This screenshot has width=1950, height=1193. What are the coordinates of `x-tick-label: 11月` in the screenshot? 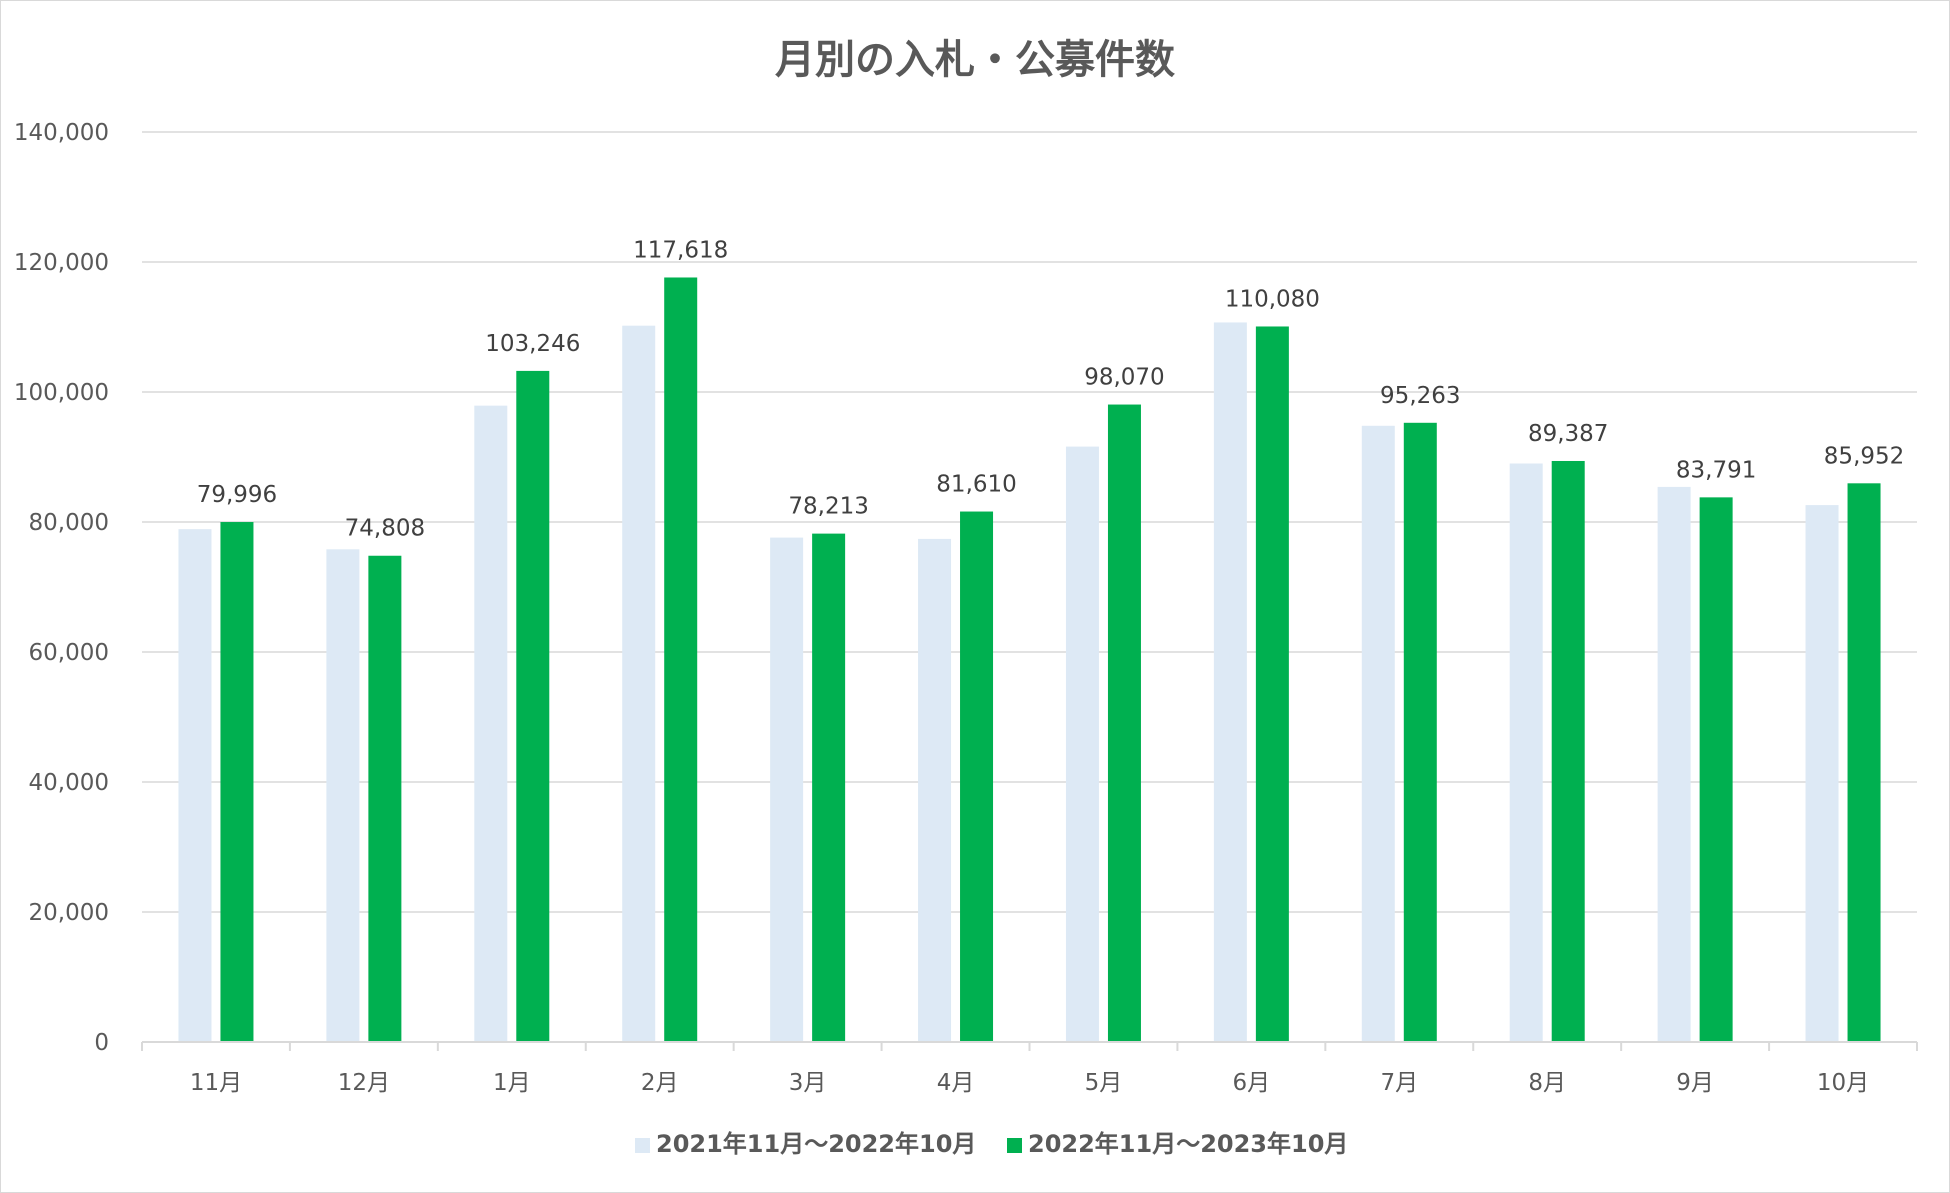 It's located at (216, 1083).